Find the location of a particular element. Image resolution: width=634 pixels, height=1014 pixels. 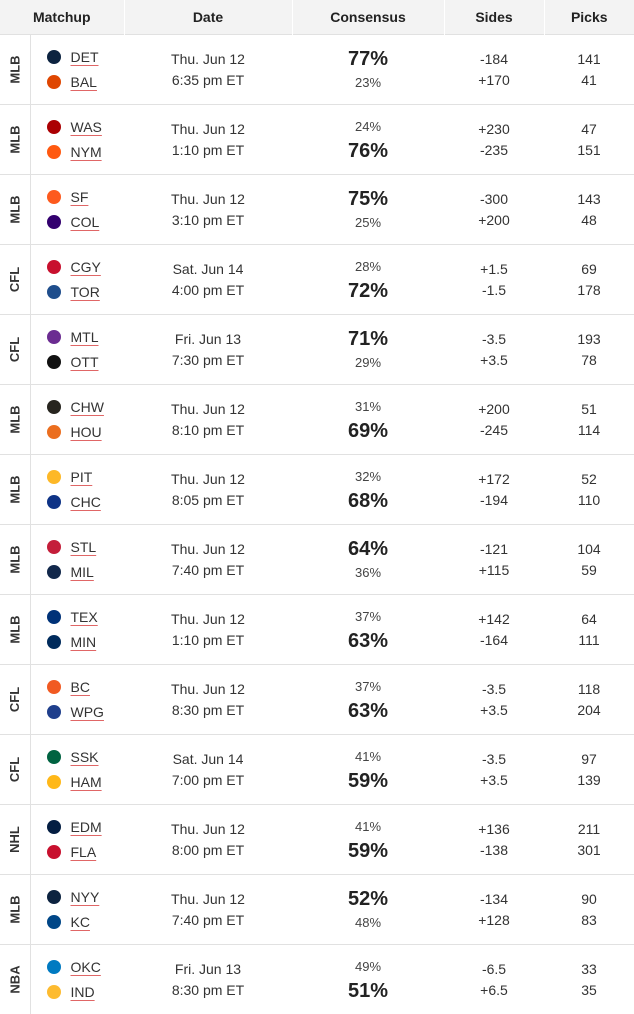

away-picks: 97 is located at coordinates (589, 759).